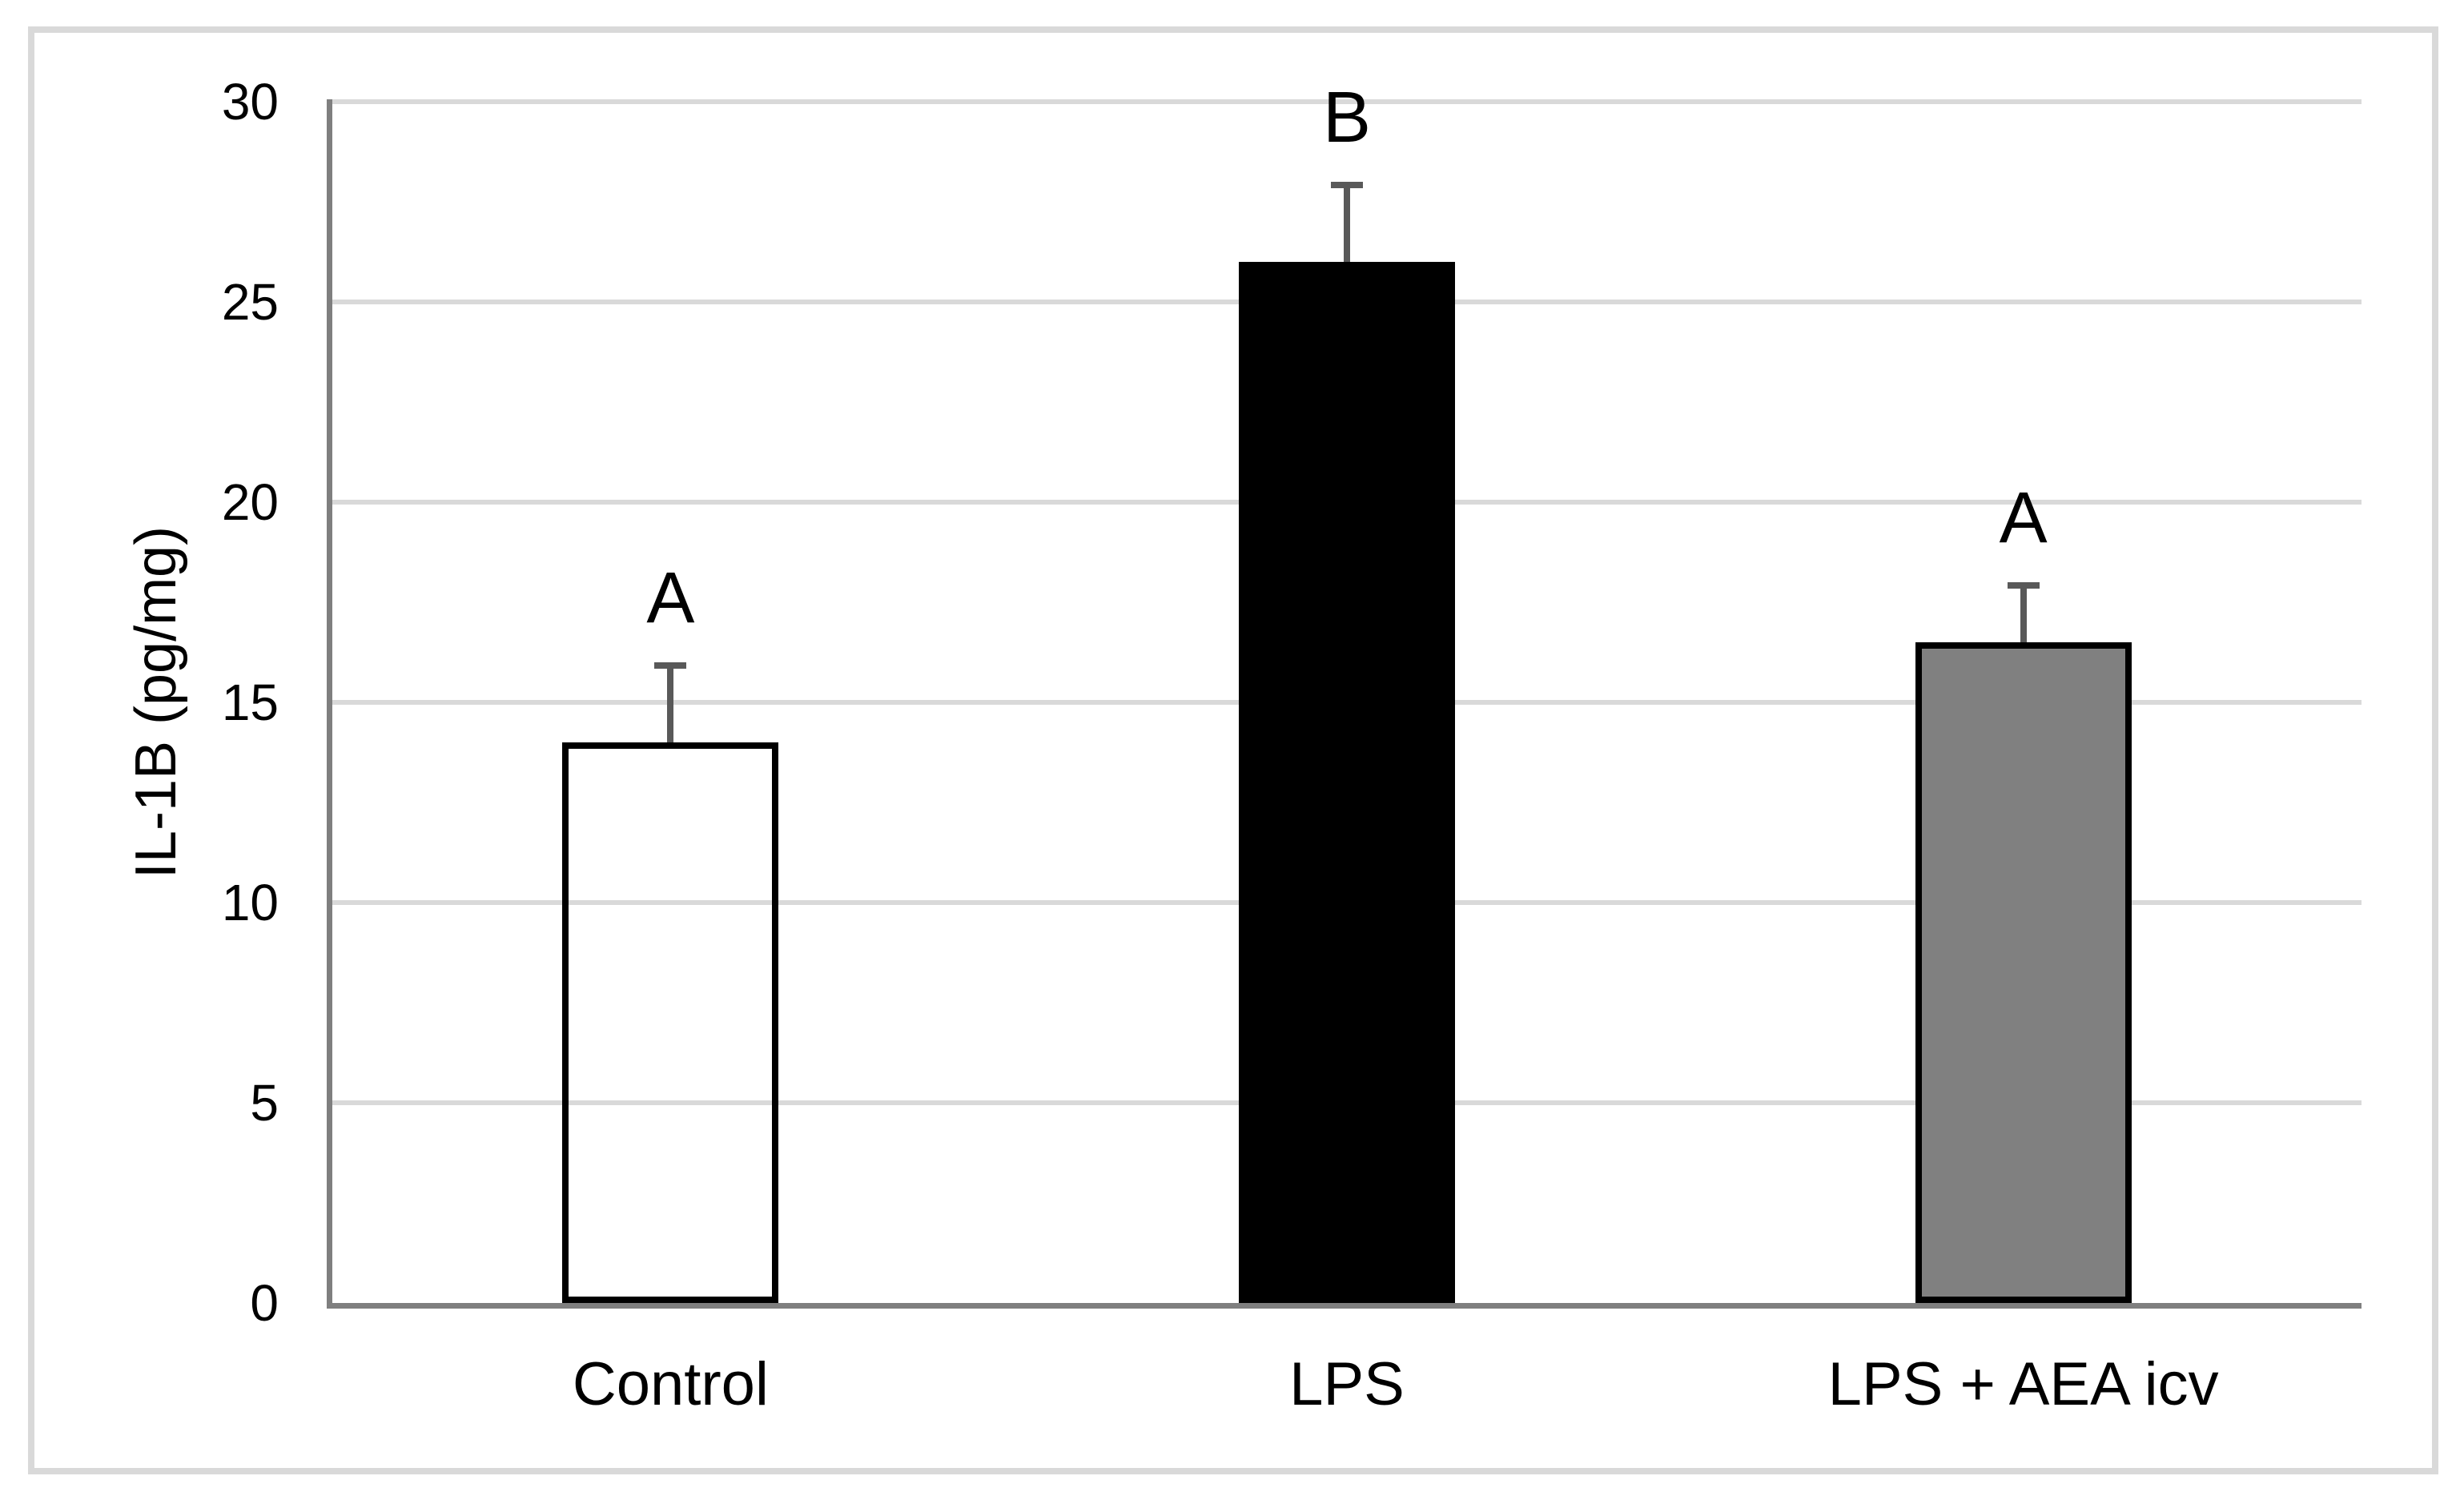 Image resolution: width=2464 pixels, height=1500 pixels. I want to click on x-axis-label: LPS, so click(1347, 1384).